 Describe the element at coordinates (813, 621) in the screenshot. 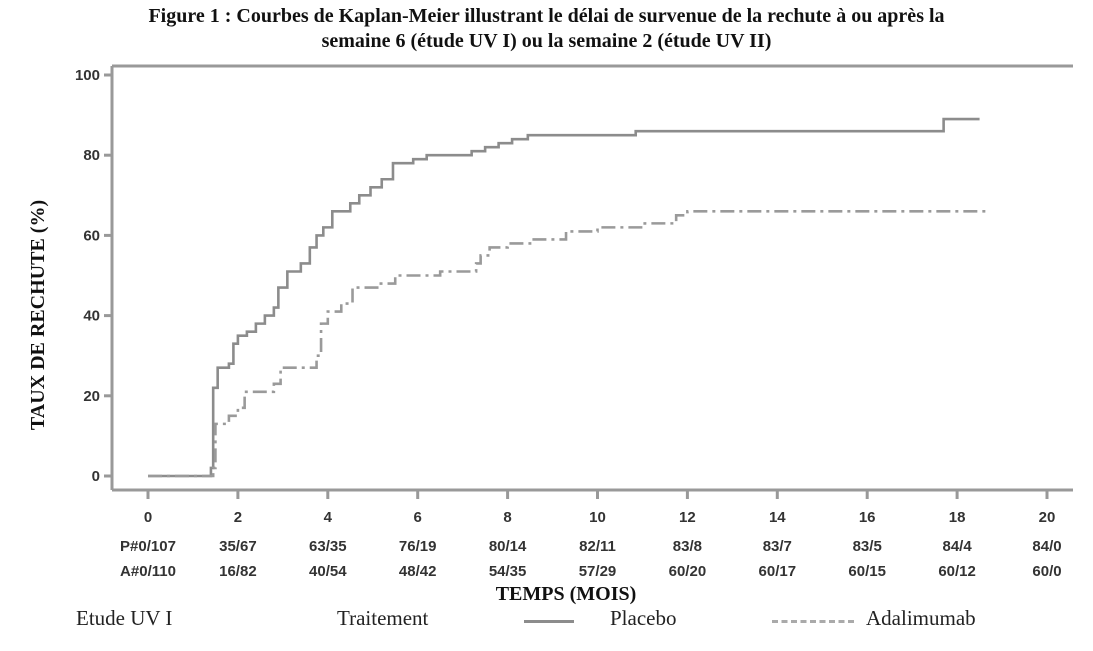

I see `legend-adalimumab-line-sample` at that location.